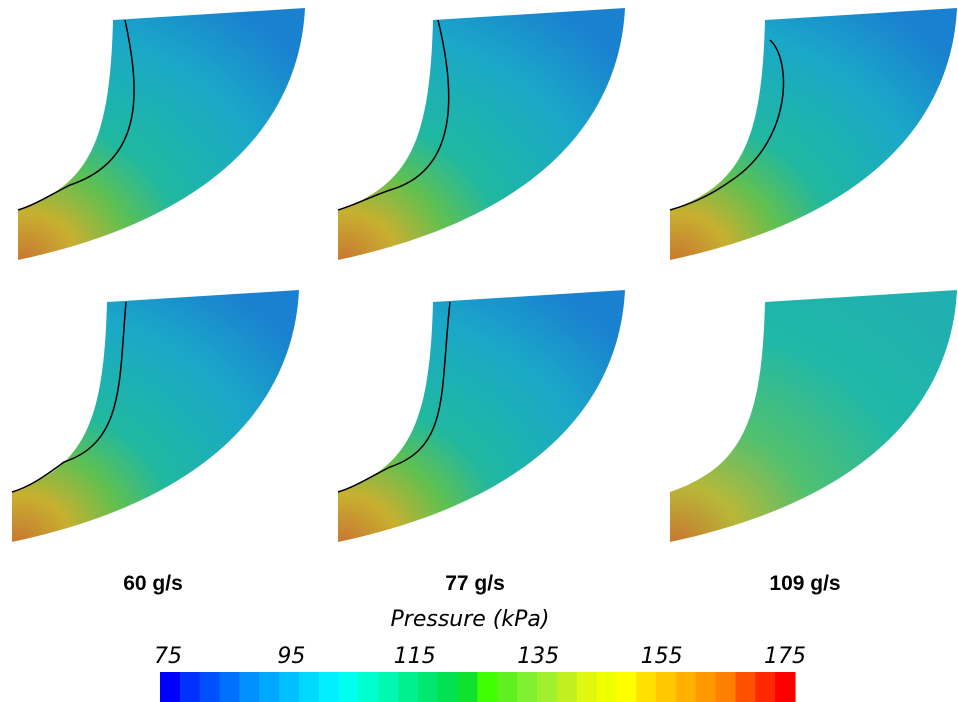 The width and height of the screenshot is (958, 702). What do you see at coordinates (538, 656) in the screenshot?
I see `colorbar-tick-label: 135` at bounding box center [538, 656].